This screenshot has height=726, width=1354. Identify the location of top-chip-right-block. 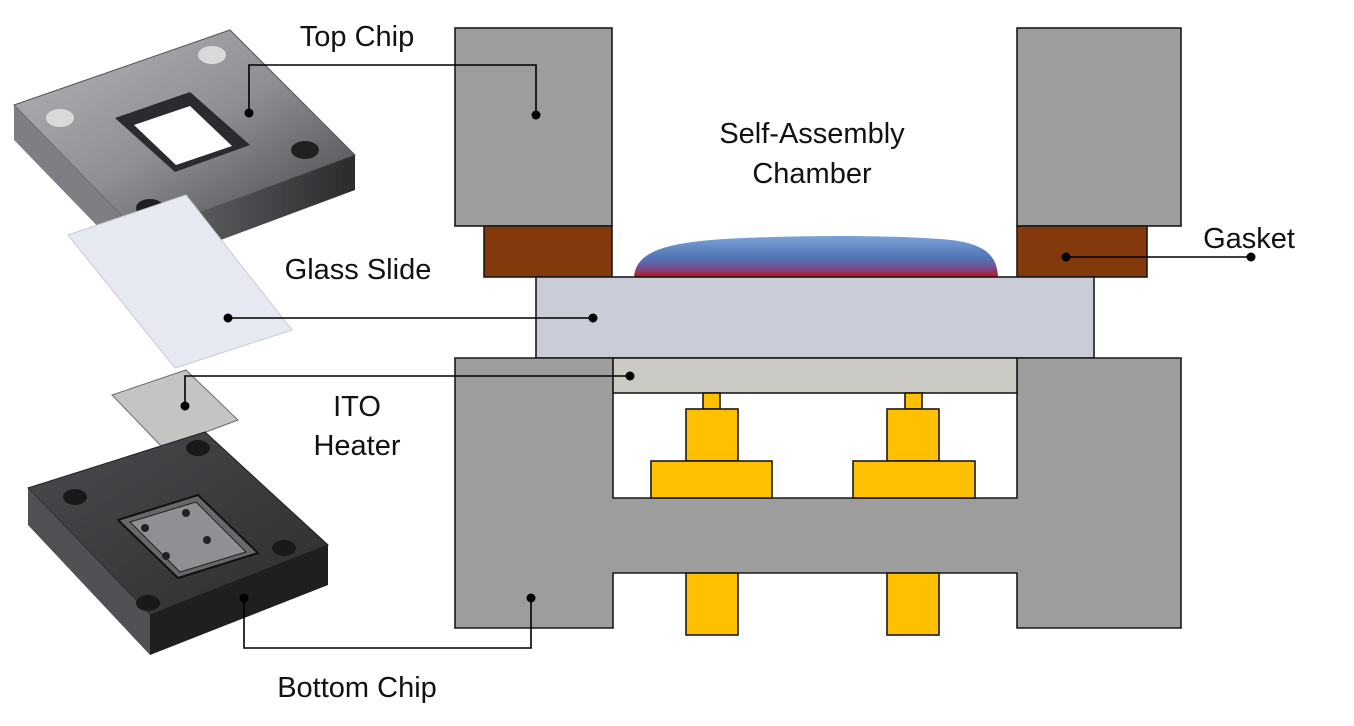
(1099, 127).